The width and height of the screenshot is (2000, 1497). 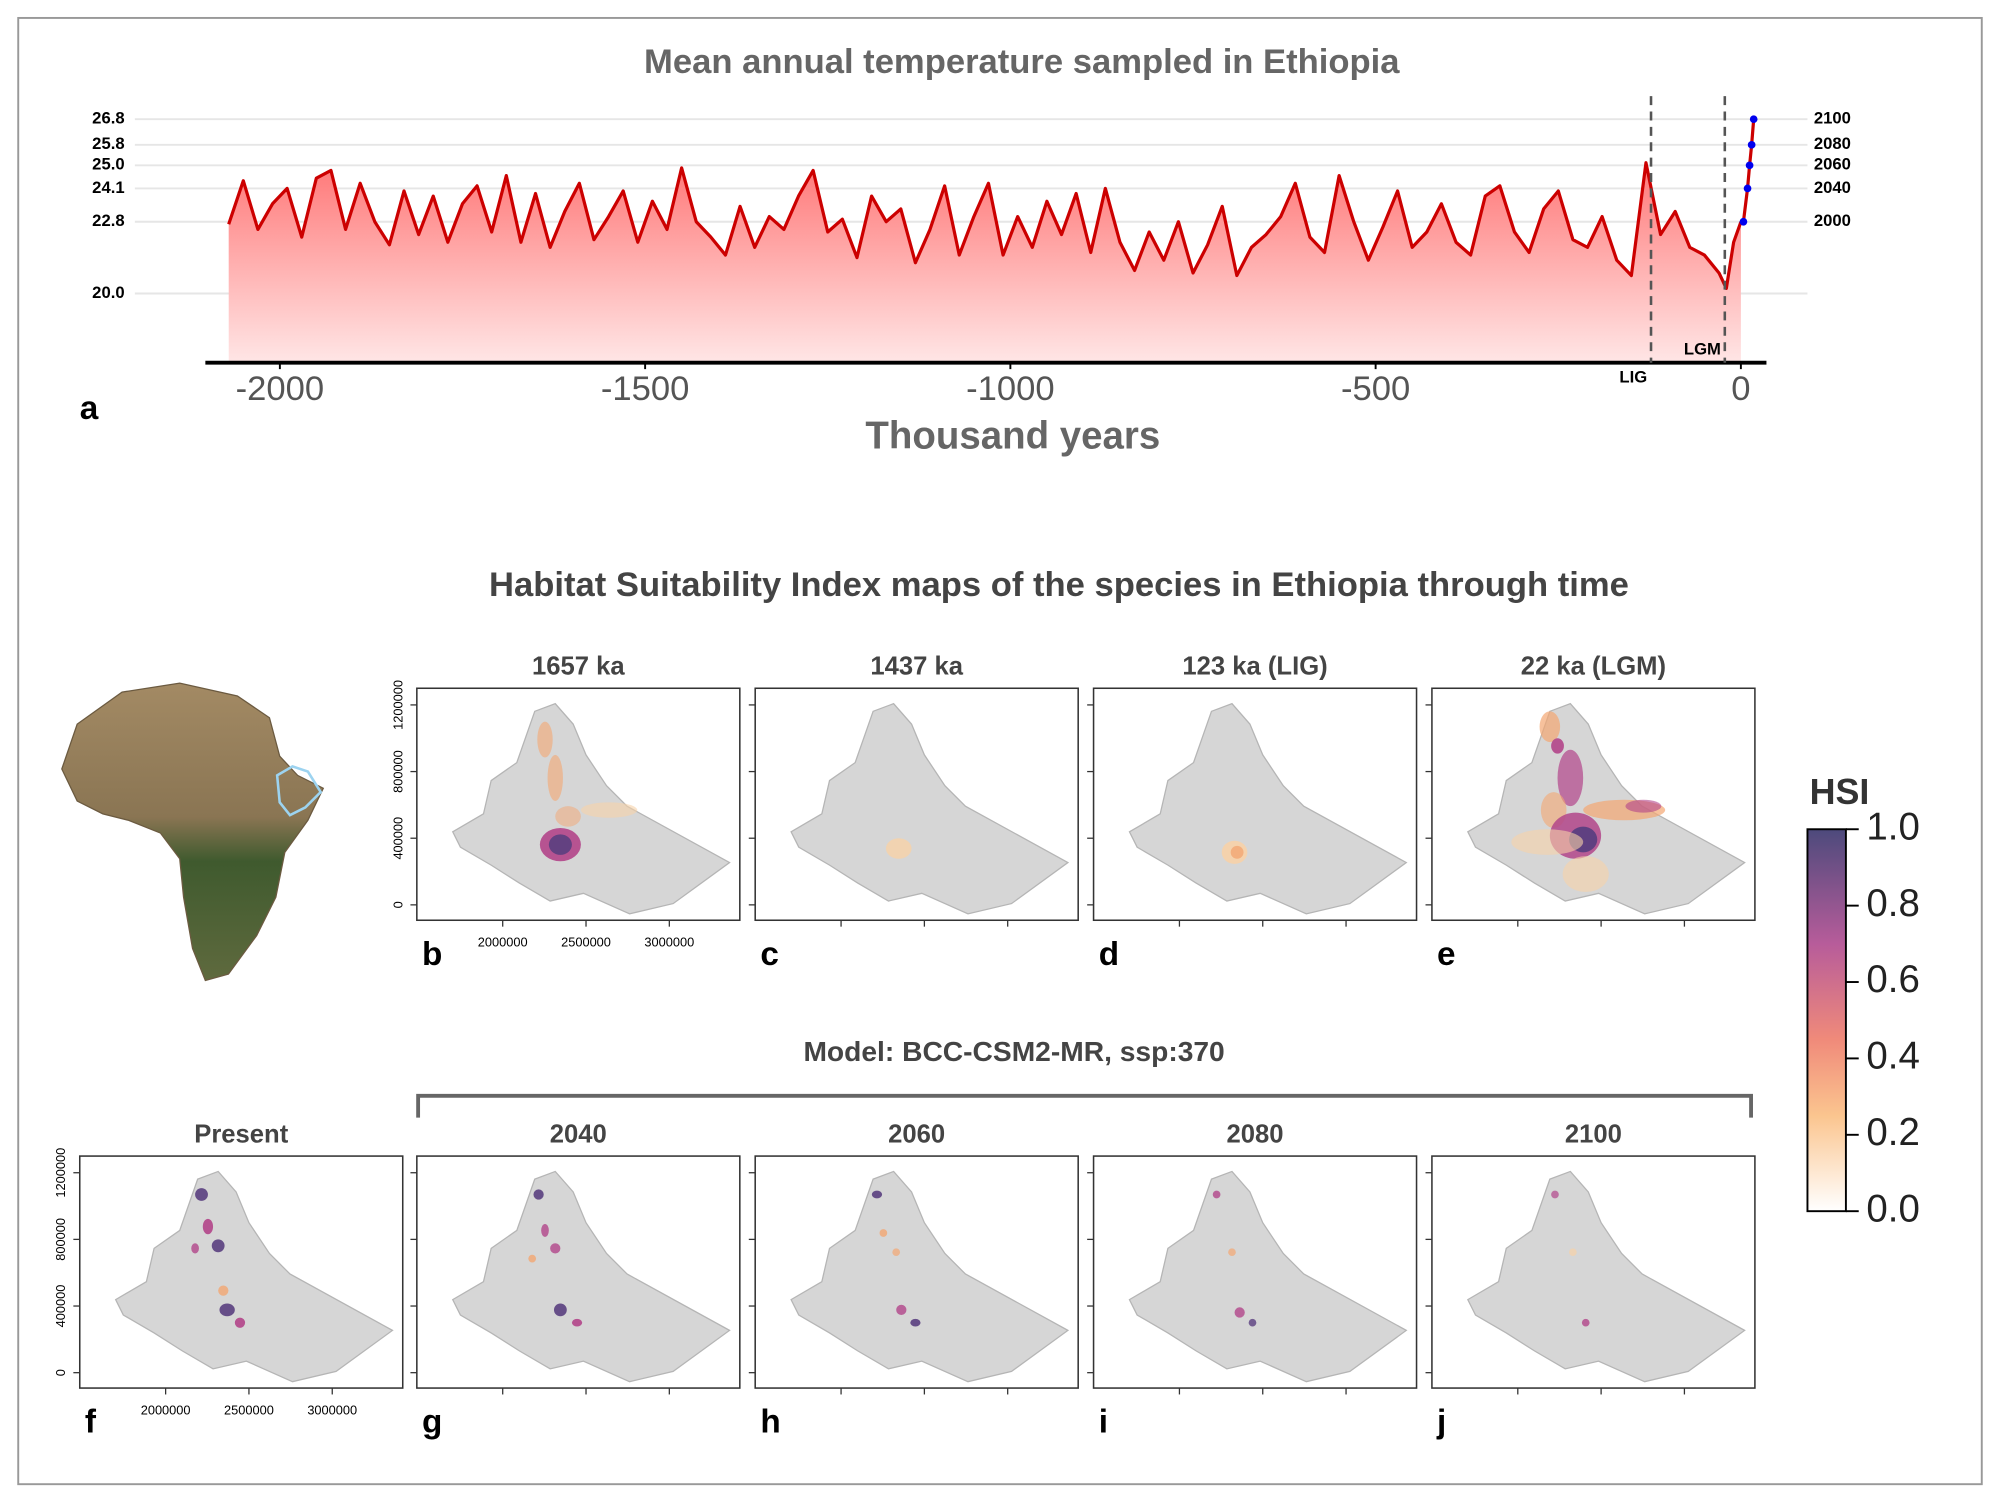 I want to click on map-x-tick-label: 3000000, so click(x=669, y=942).